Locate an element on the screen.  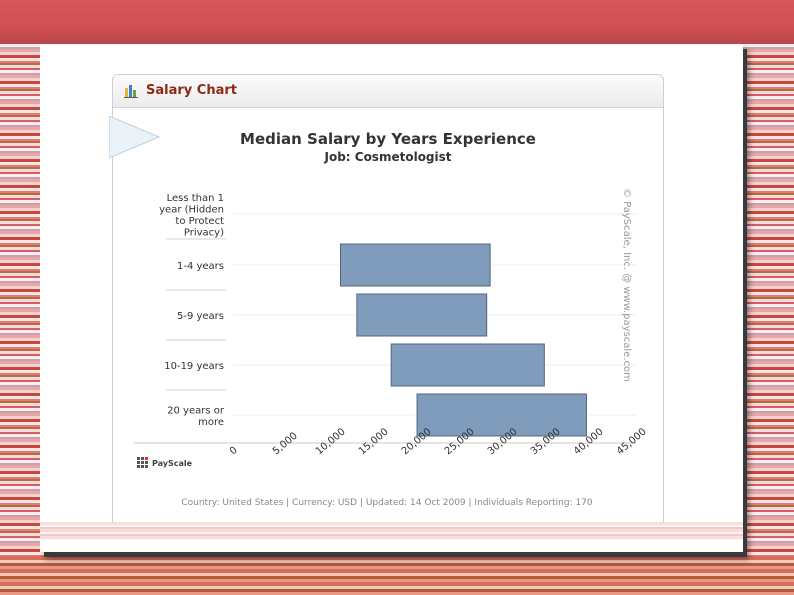
bar-chart-icon is located at coordinates (131, 91).